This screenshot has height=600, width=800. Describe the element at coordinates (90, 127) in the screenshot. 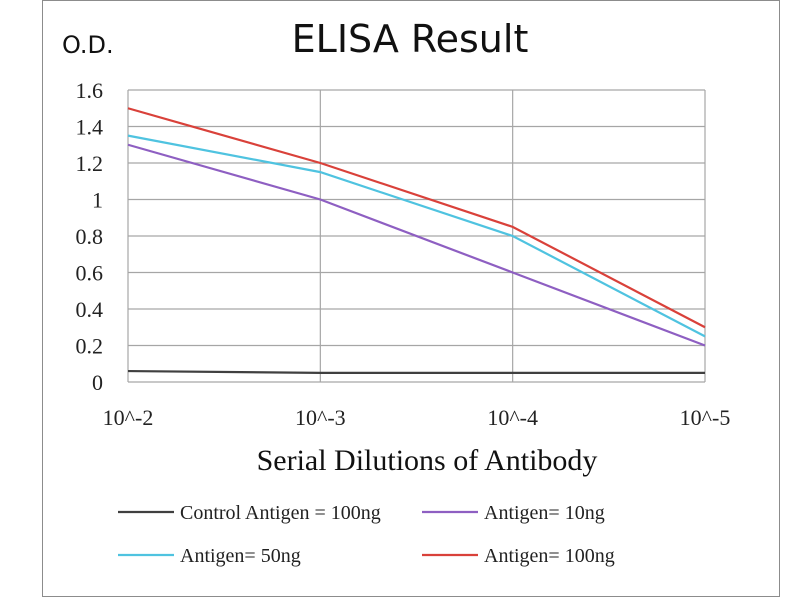

I see `y-tick-label: 1.4` at that location.